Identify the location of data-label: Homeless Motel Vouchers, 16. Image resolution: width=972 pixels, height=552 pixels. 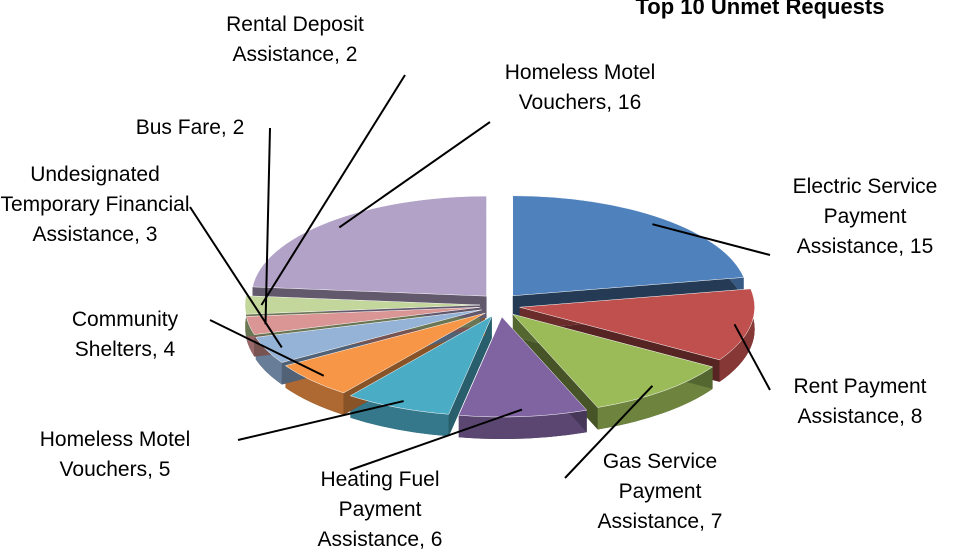
(580, 87).